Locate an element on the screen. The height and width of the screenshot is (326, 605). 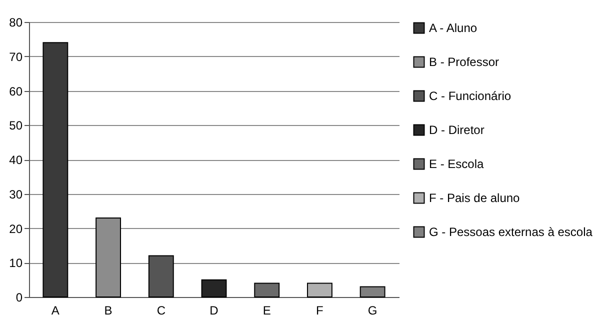
legend-label: D - Diretor is located at coordinates (456, 130).